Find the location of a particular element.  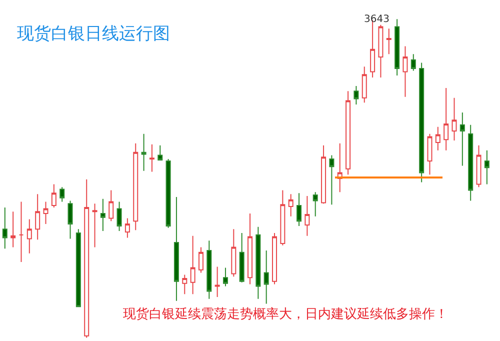

annotation: 现货白银延续震荡走势概率大，日内建议延续低多操作！ is located at coordinates (285, 314).